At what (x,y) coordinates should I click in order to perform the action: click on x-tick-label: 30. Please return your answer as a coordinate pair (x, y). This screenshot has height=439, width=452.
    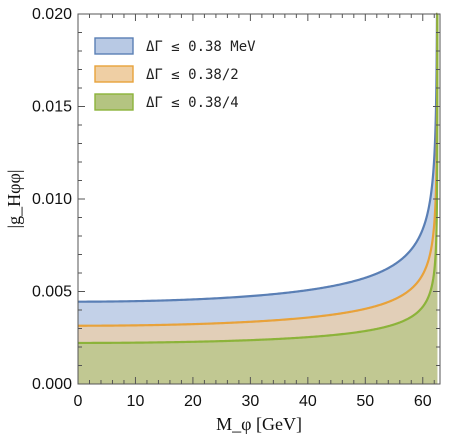
    Looking at the image, I should click on (250, 401).